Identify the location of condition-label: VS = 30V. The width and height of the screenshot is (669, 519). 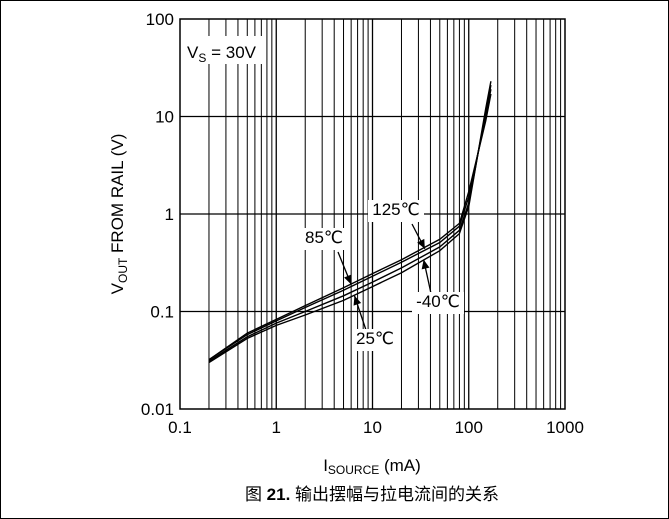
(222, 54).